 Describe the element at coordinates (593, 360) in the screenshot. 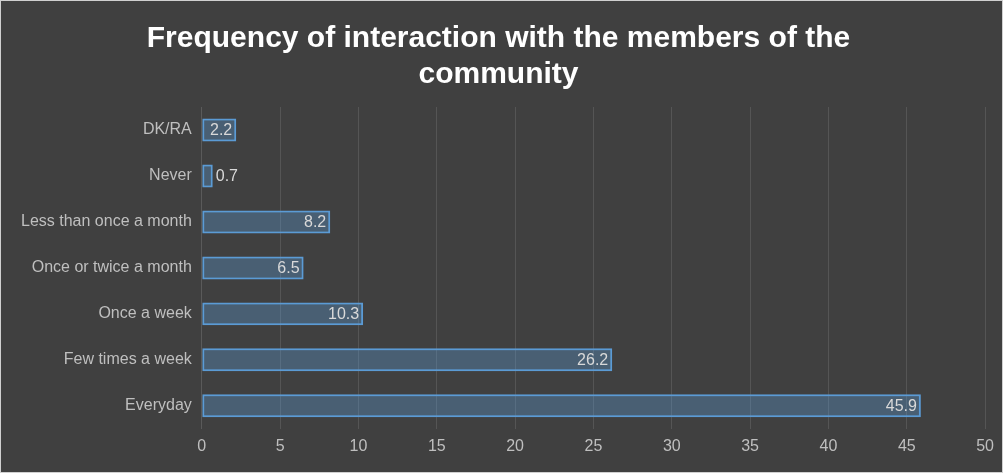

I see `data-label: 26.2` at that location.